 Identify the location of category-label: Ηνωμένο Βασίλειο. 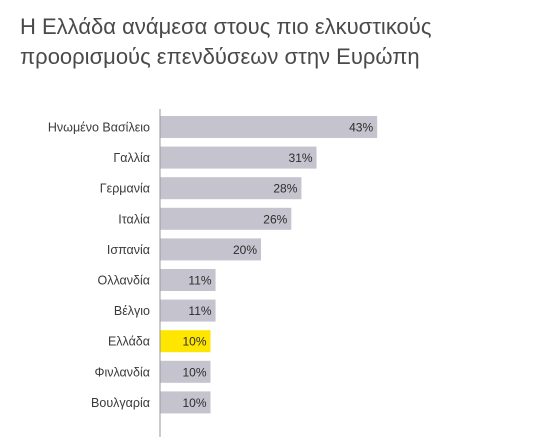
(99, 128).